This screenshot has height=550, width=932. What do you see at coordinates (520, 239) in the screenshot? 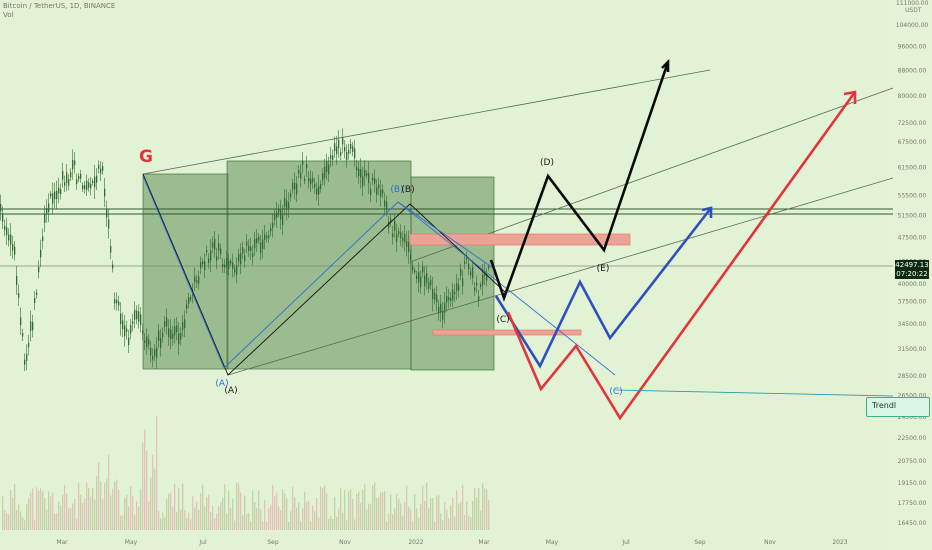
I see `resistance-zone` at bounding box center [520, 239].